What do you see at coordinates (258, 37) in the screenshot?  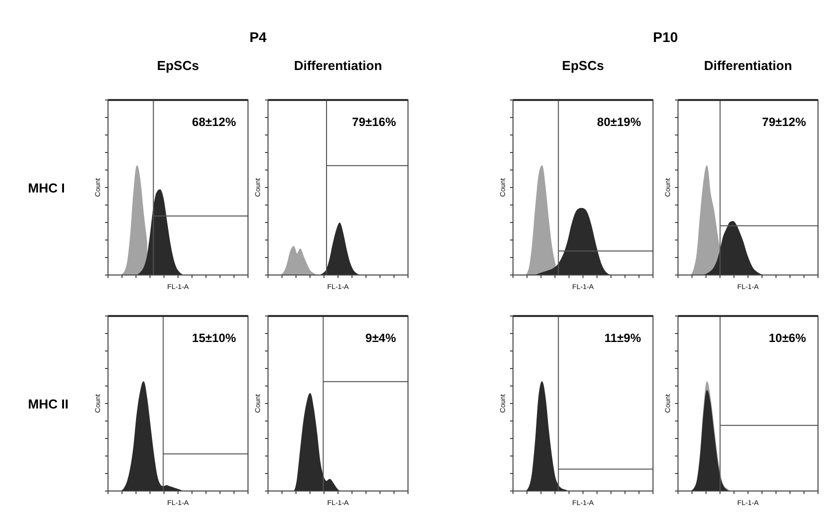 I see `chart-subtitle: P4` at bounding box center [258, 37].